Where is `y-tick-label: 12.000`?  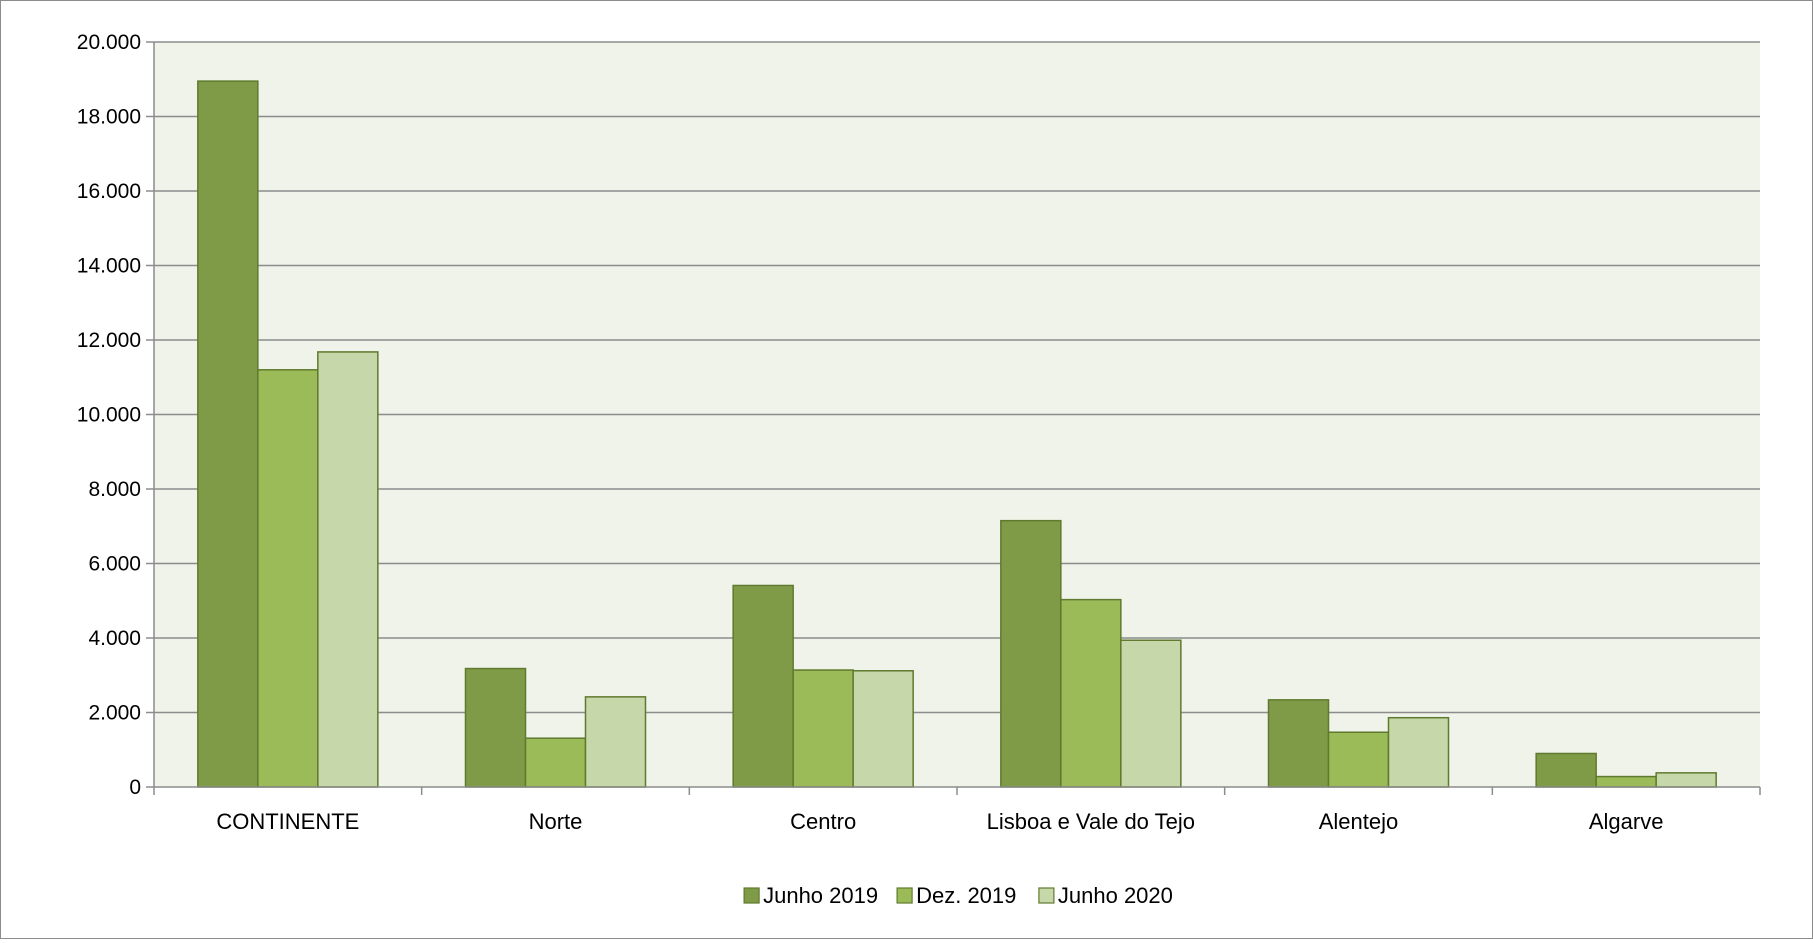
y-tick-label: 12.000 is located at coordinates (109, 340).